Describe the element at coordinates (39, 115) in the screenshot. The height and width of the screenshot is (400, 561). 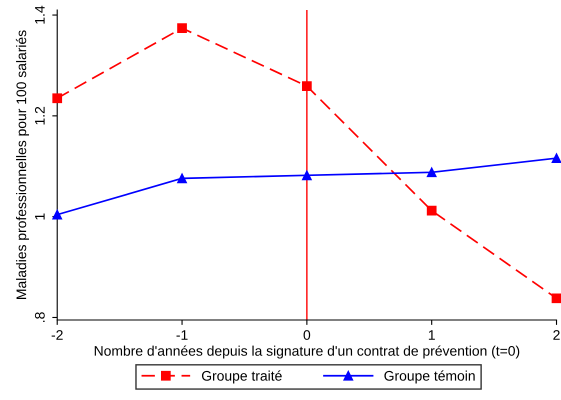
I see `y-tick-label: 1.2` at that location.